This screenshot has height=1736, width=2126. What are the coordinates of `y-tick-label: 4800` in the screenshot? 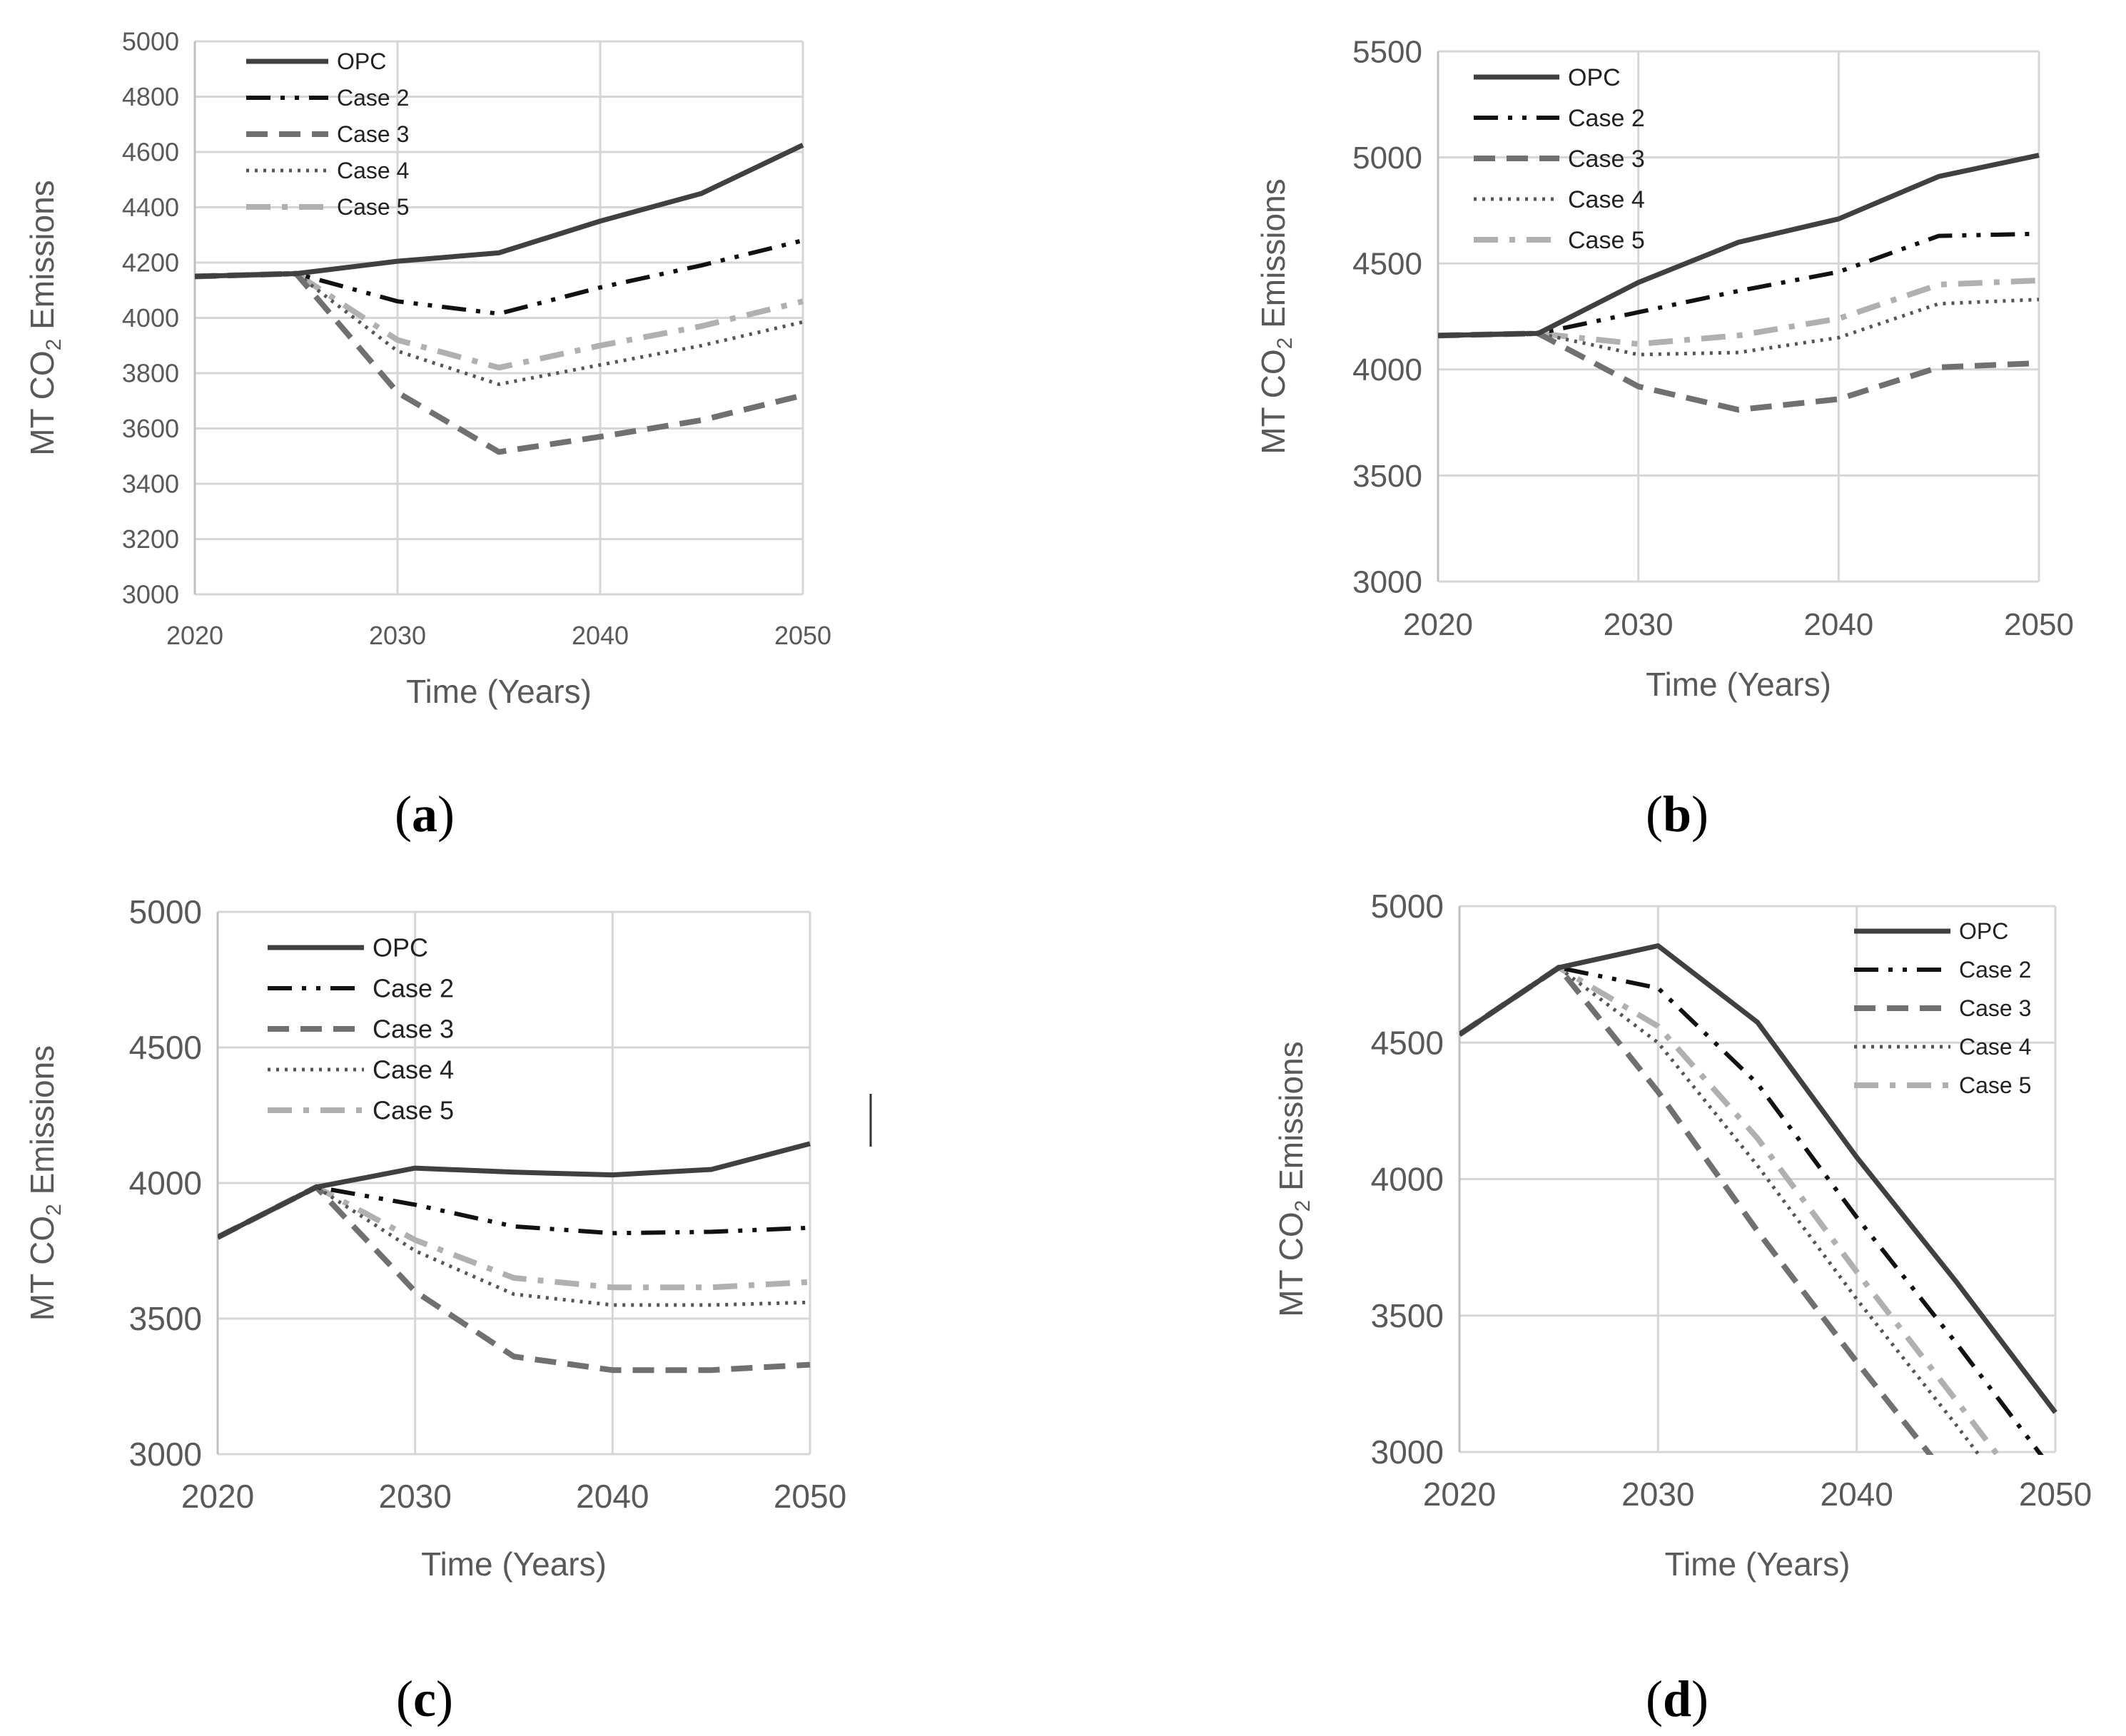 It's located at (150, 96).